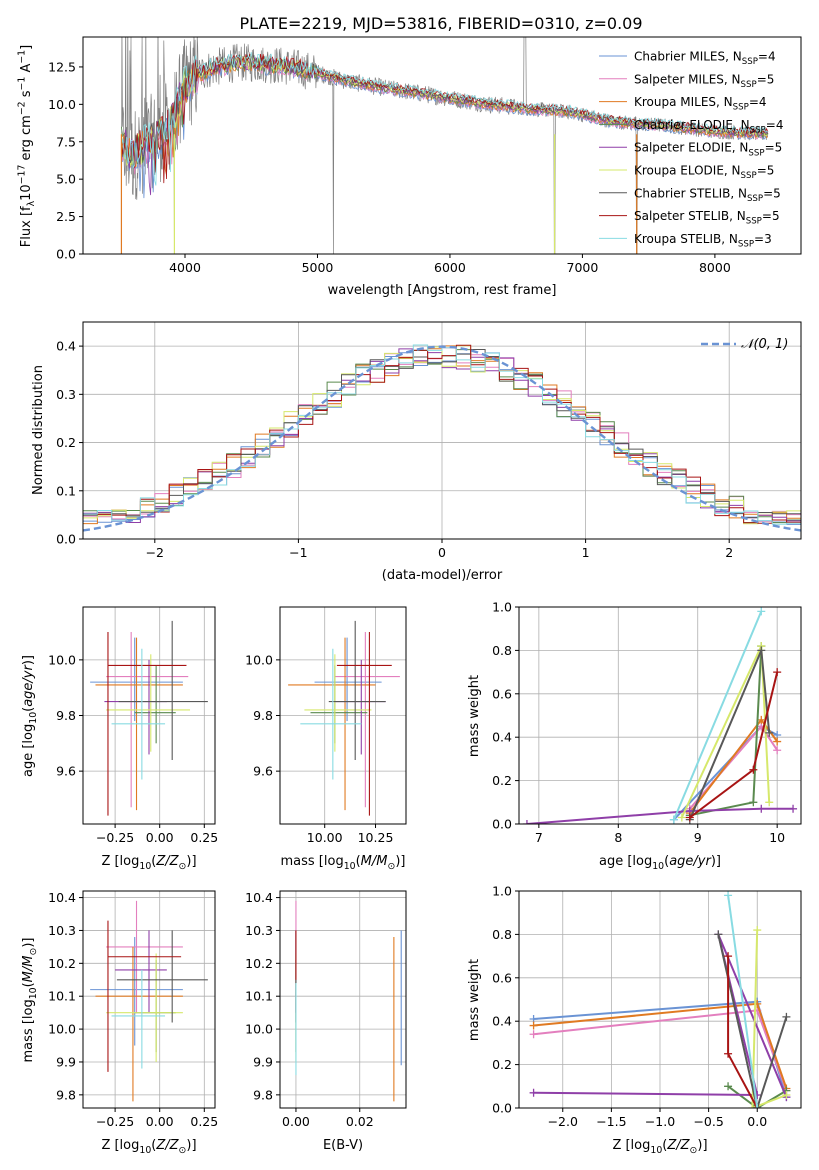 This screenshot has height=1170, width=819. I want to click on y-tick-label: 10.3, so click(259, 930).